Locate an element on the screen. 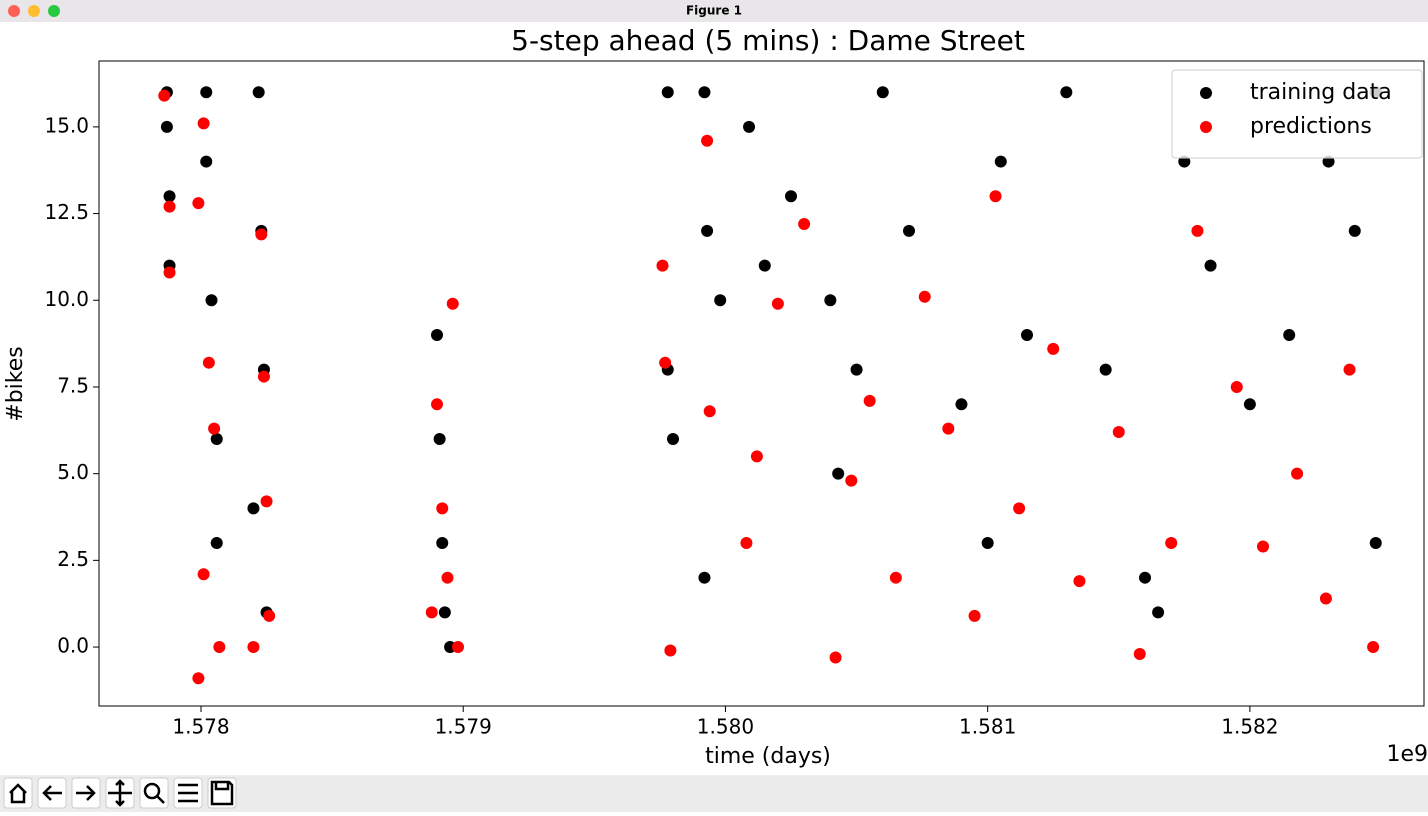 Image resolution: width=1428 pixels, height=816 pixels. forward-icon is located at coordinates (86, 793).